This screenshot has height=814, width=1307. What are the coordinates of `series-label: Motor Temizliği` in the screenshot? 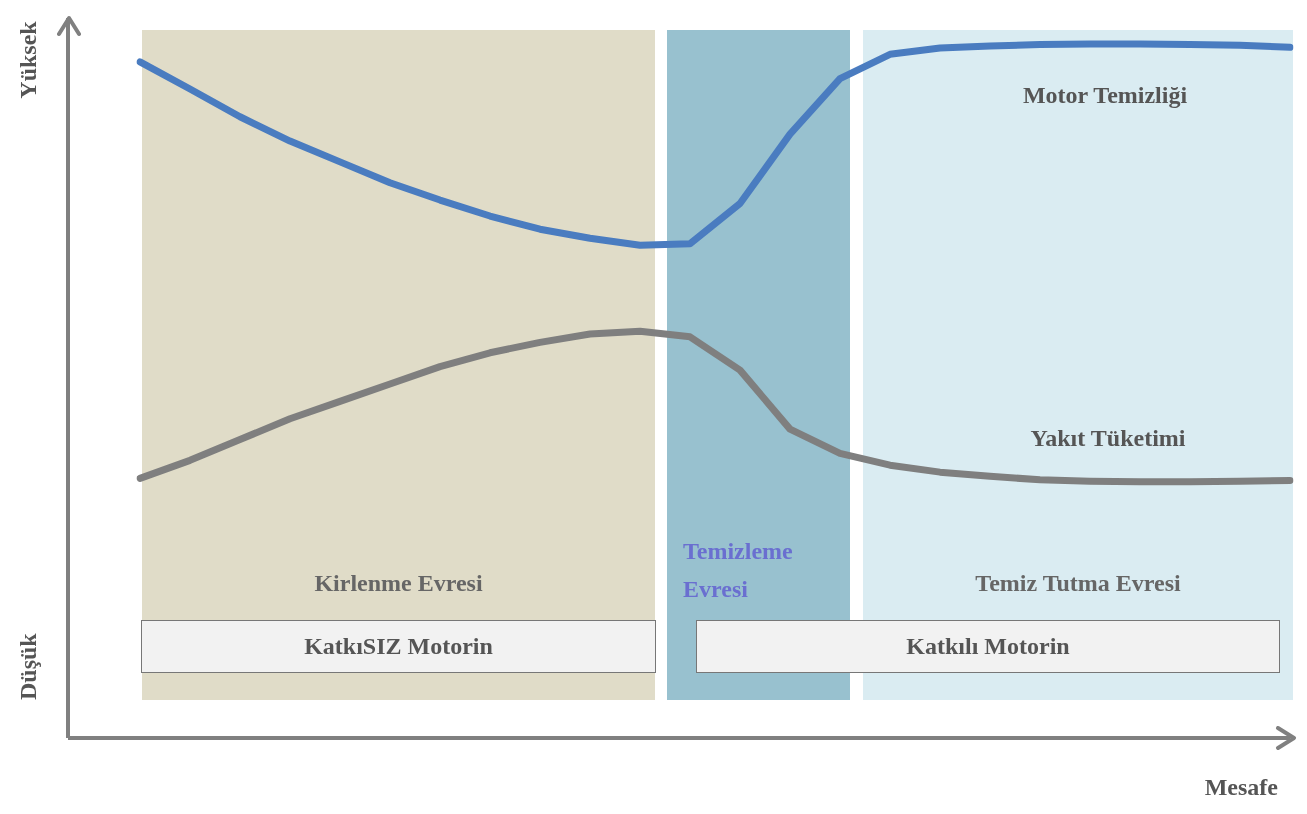 It's located at (1105, 95).